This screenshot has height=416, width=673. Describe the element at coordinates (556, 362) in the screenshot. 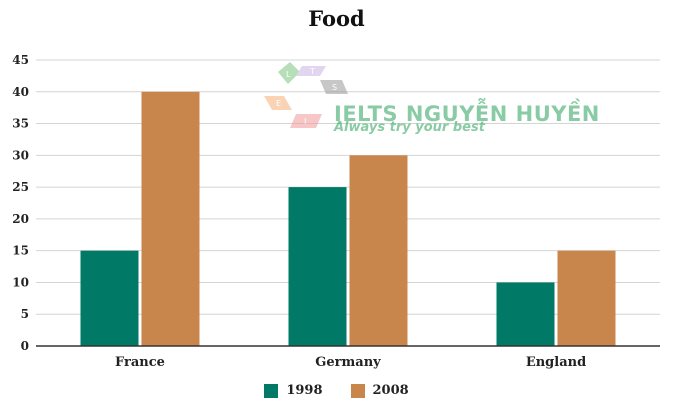

I see `x-tick-label-england: England` at that location.